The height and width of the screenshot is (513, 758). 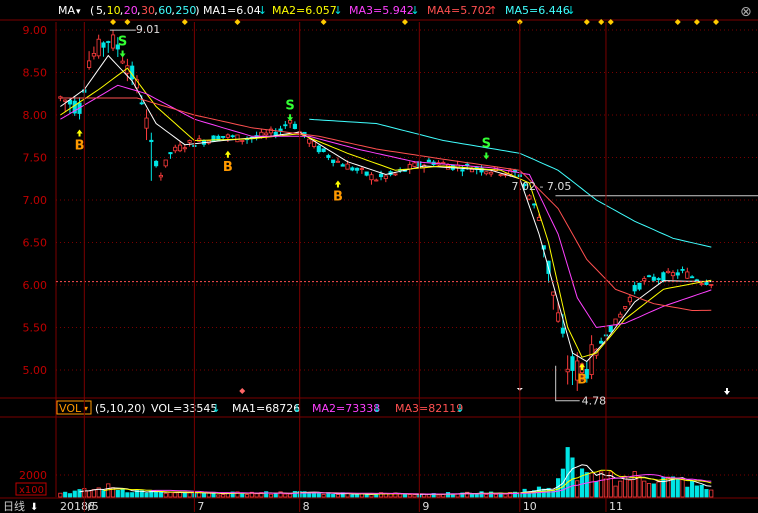 I want to click on annotation-high: 9.01, so click(x=148, y=29).